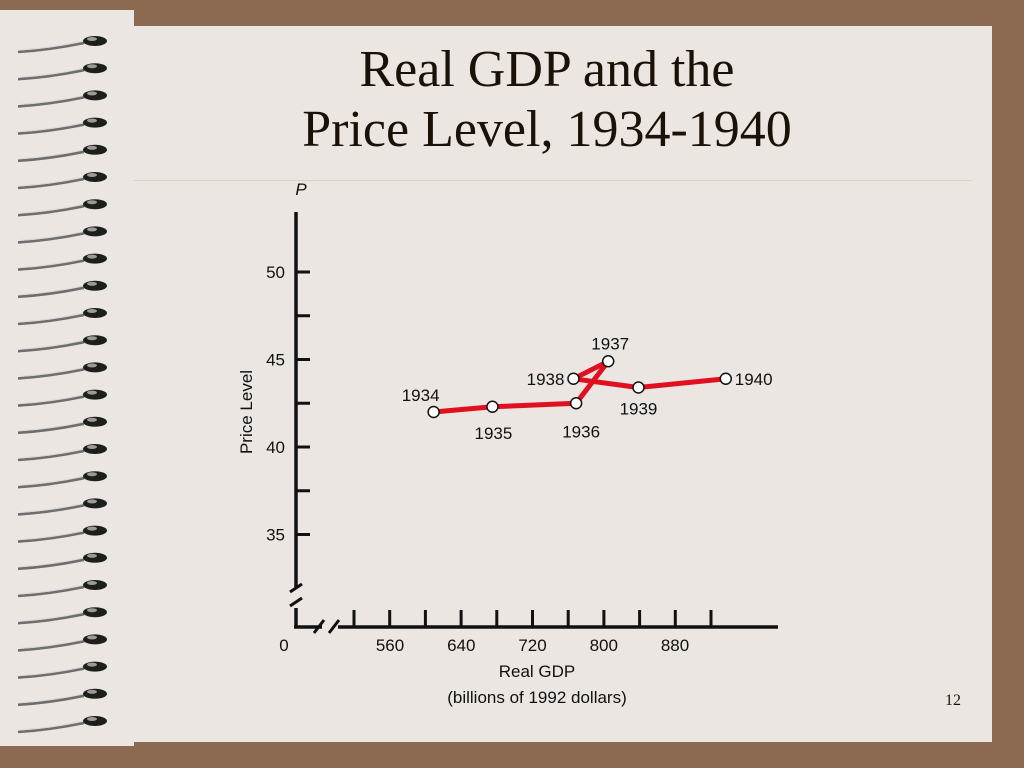 The width and height of the screenshot is (1024, 768). I want to click on x-origin-label: 0, so click(283, 645).